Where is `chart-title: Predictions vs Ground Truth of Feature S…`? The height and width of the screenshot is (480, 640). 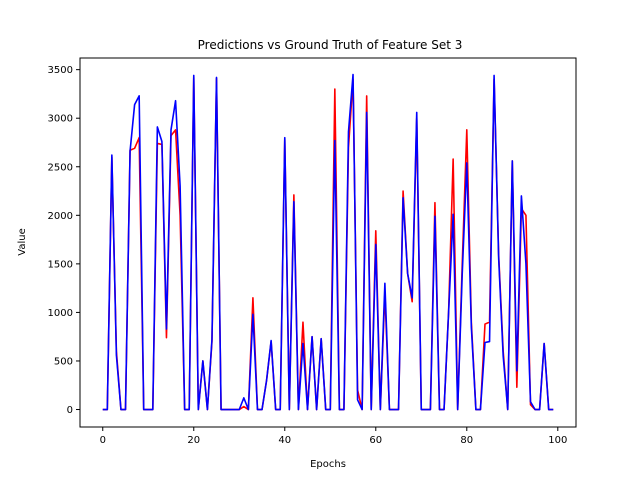
chart-title: Predictions vs Ground Truth of Feature S… is located at coordinates (330, 45).